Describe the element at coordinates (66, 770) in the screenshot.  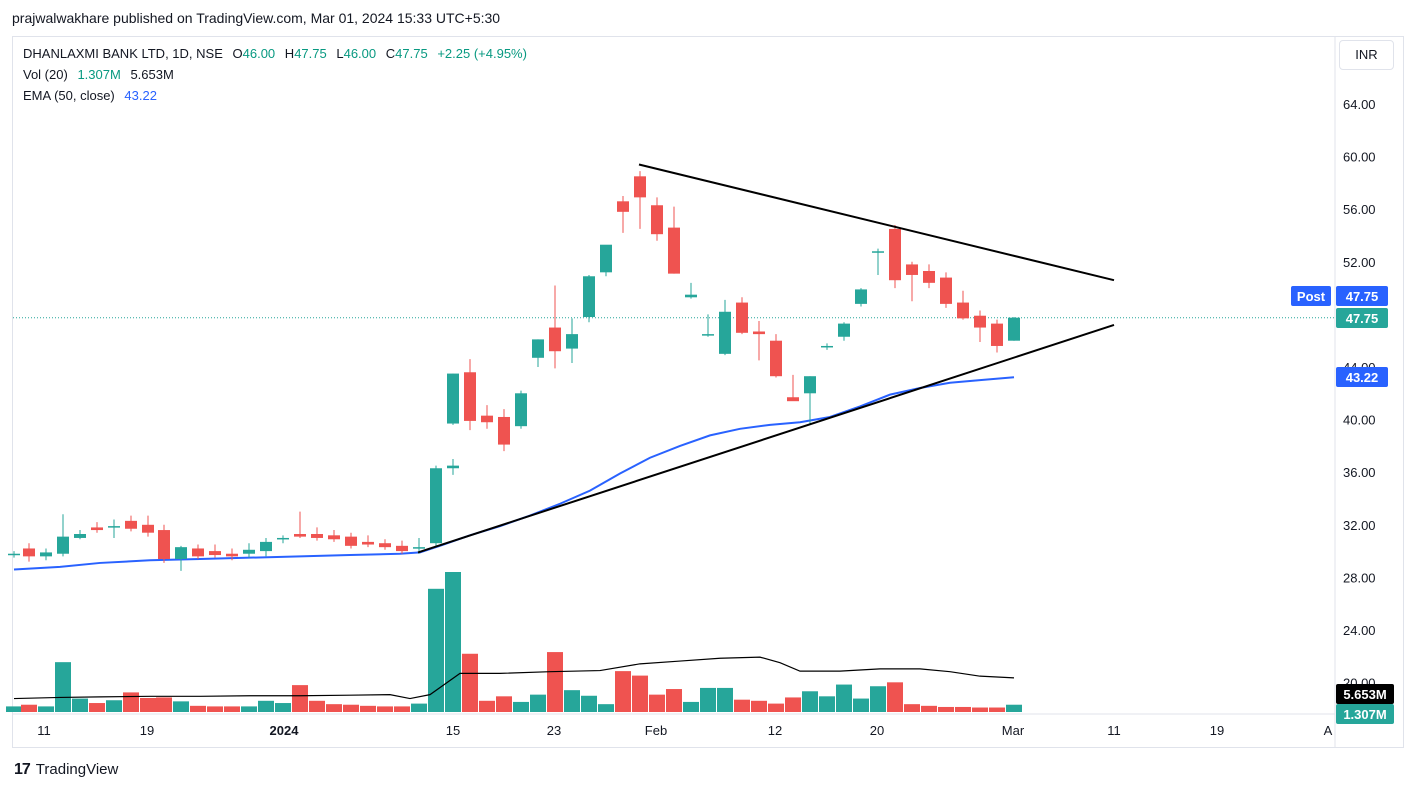
I see `tradingview-logo: 17 TradingView` at that location.